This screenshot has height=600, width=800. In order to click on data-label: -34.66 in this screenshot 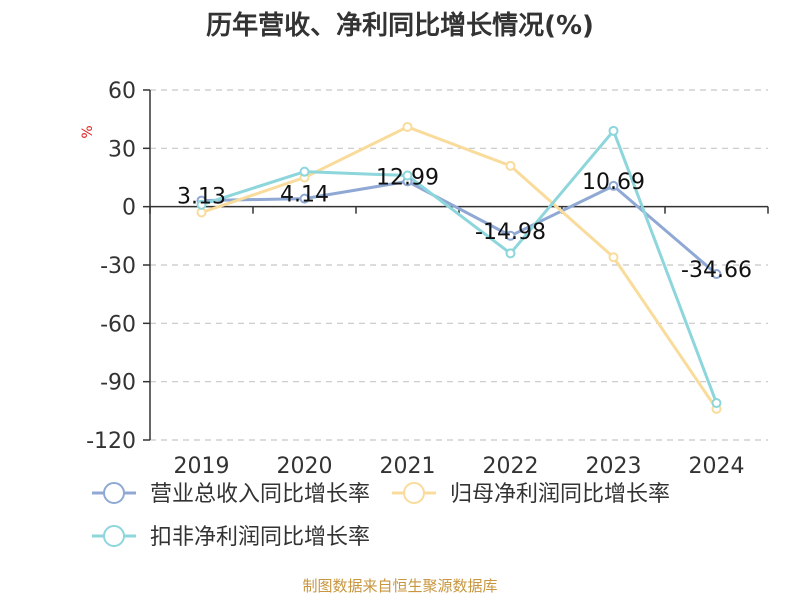, I will do `click(716, 270)`.